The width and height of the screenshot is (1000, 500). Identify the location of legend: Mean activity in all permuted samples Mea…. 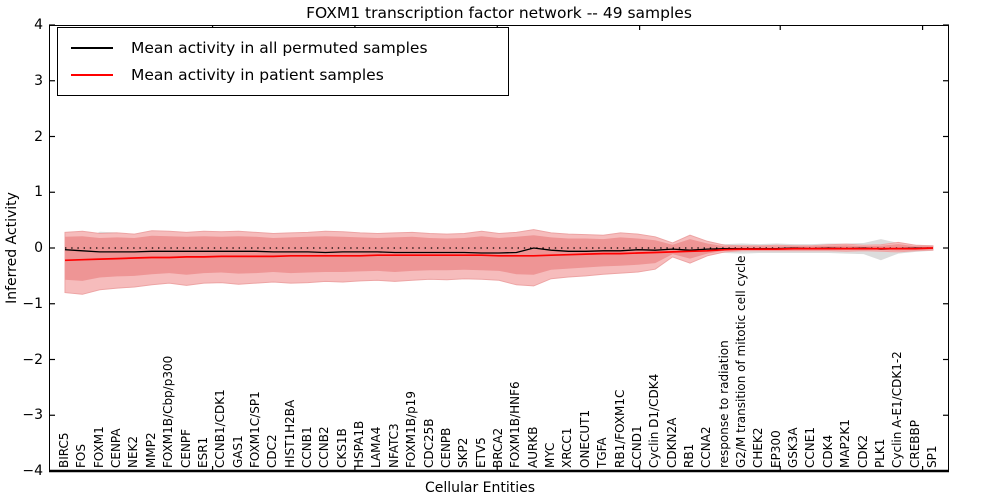
(283, 61).